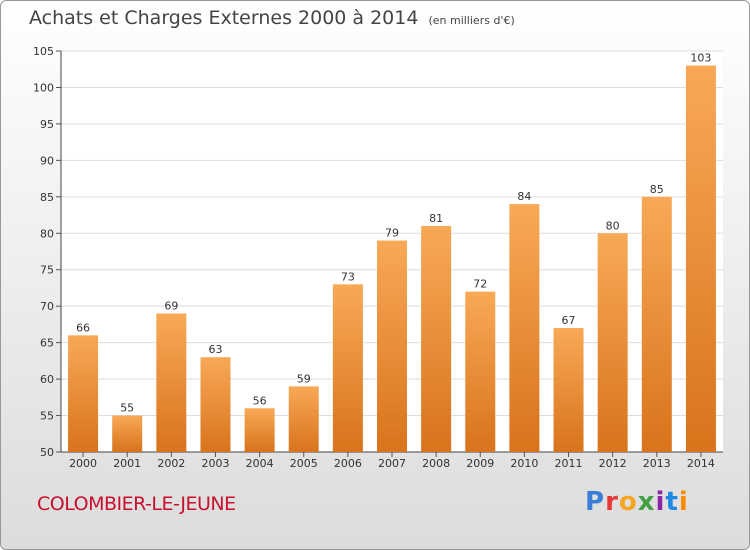  What do you see at coordinates (47, 416) in the screenshot?
I see `y-tick-label: 55` at bounding box center [47, 416].